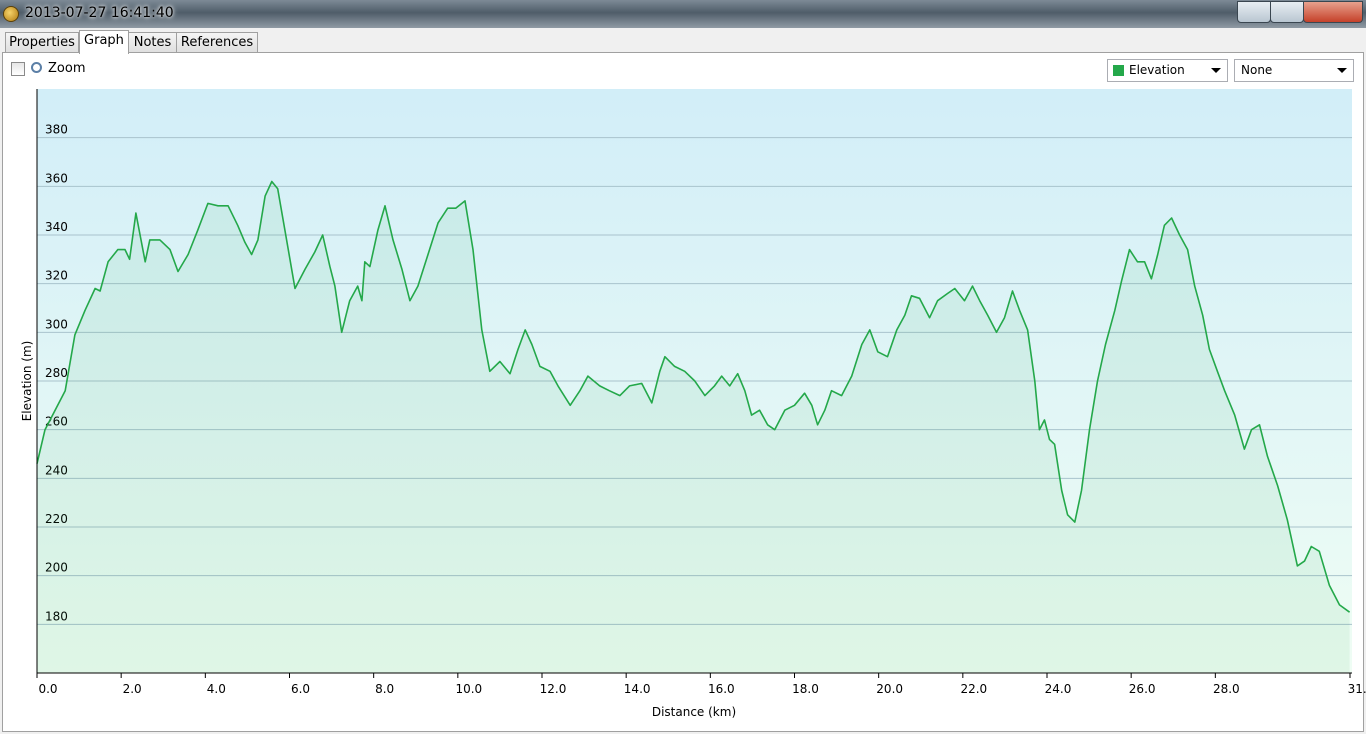  I want to click on x-tick-label: 18.0, so click(805, 689).